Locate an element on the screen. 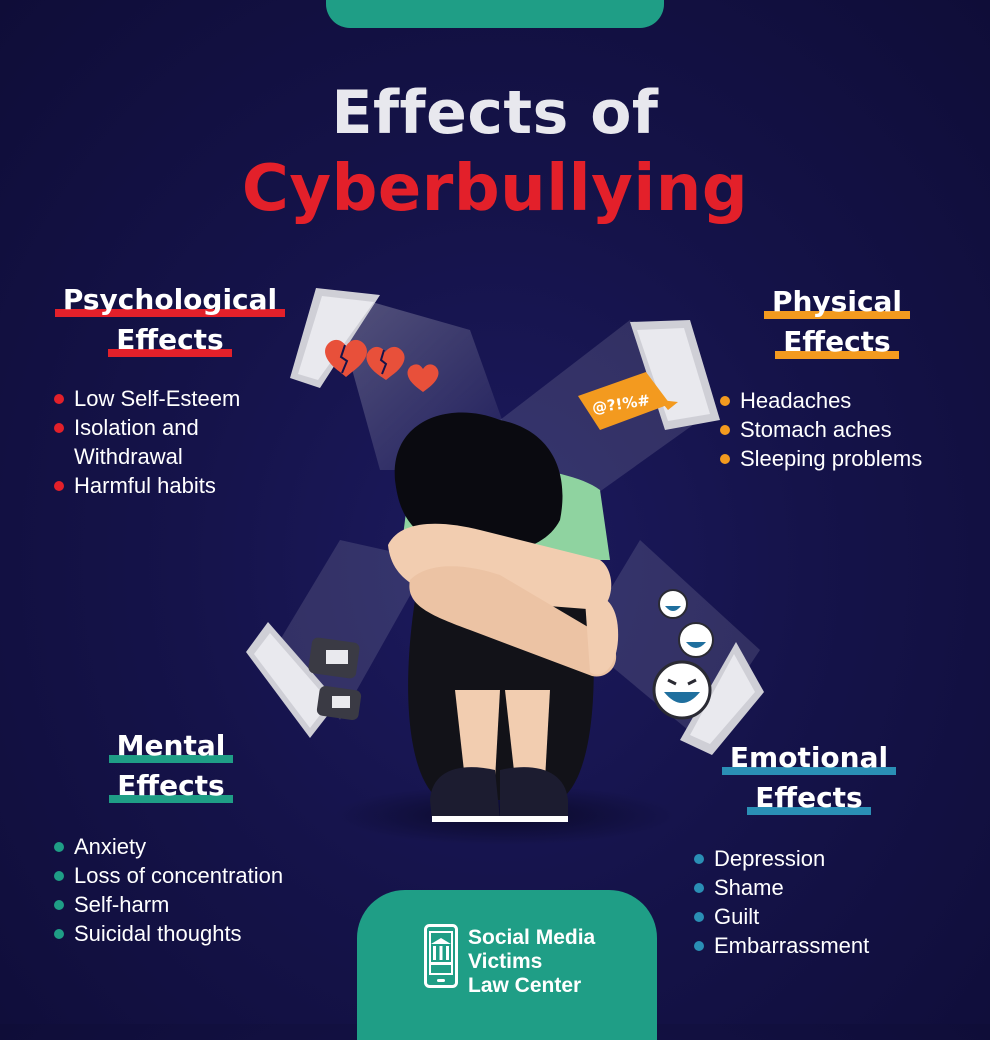 This screenshot has width=990, height=1040. list-item: Harmful habits is located at coordinates (147, 485).